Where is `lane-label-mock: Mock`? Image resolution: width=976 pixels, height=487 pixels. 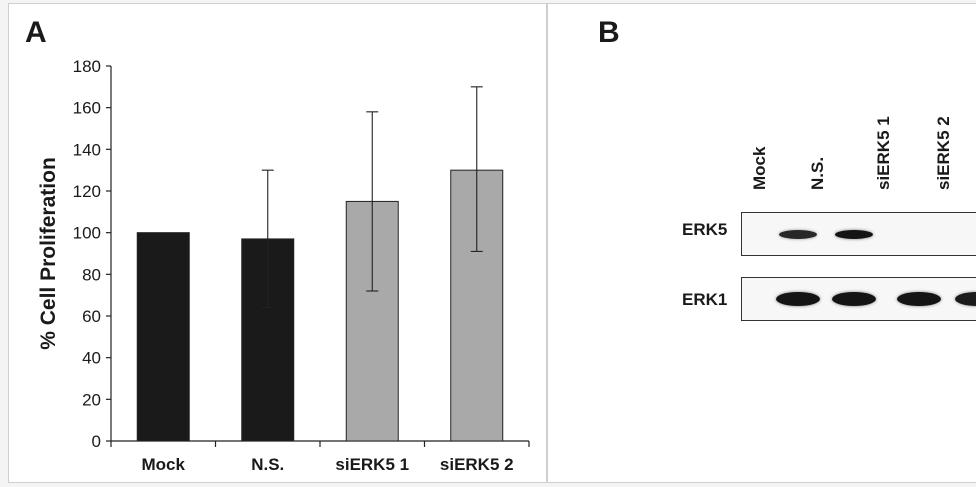 lane-label-mock: Mock is located at coordinates (759, 168).